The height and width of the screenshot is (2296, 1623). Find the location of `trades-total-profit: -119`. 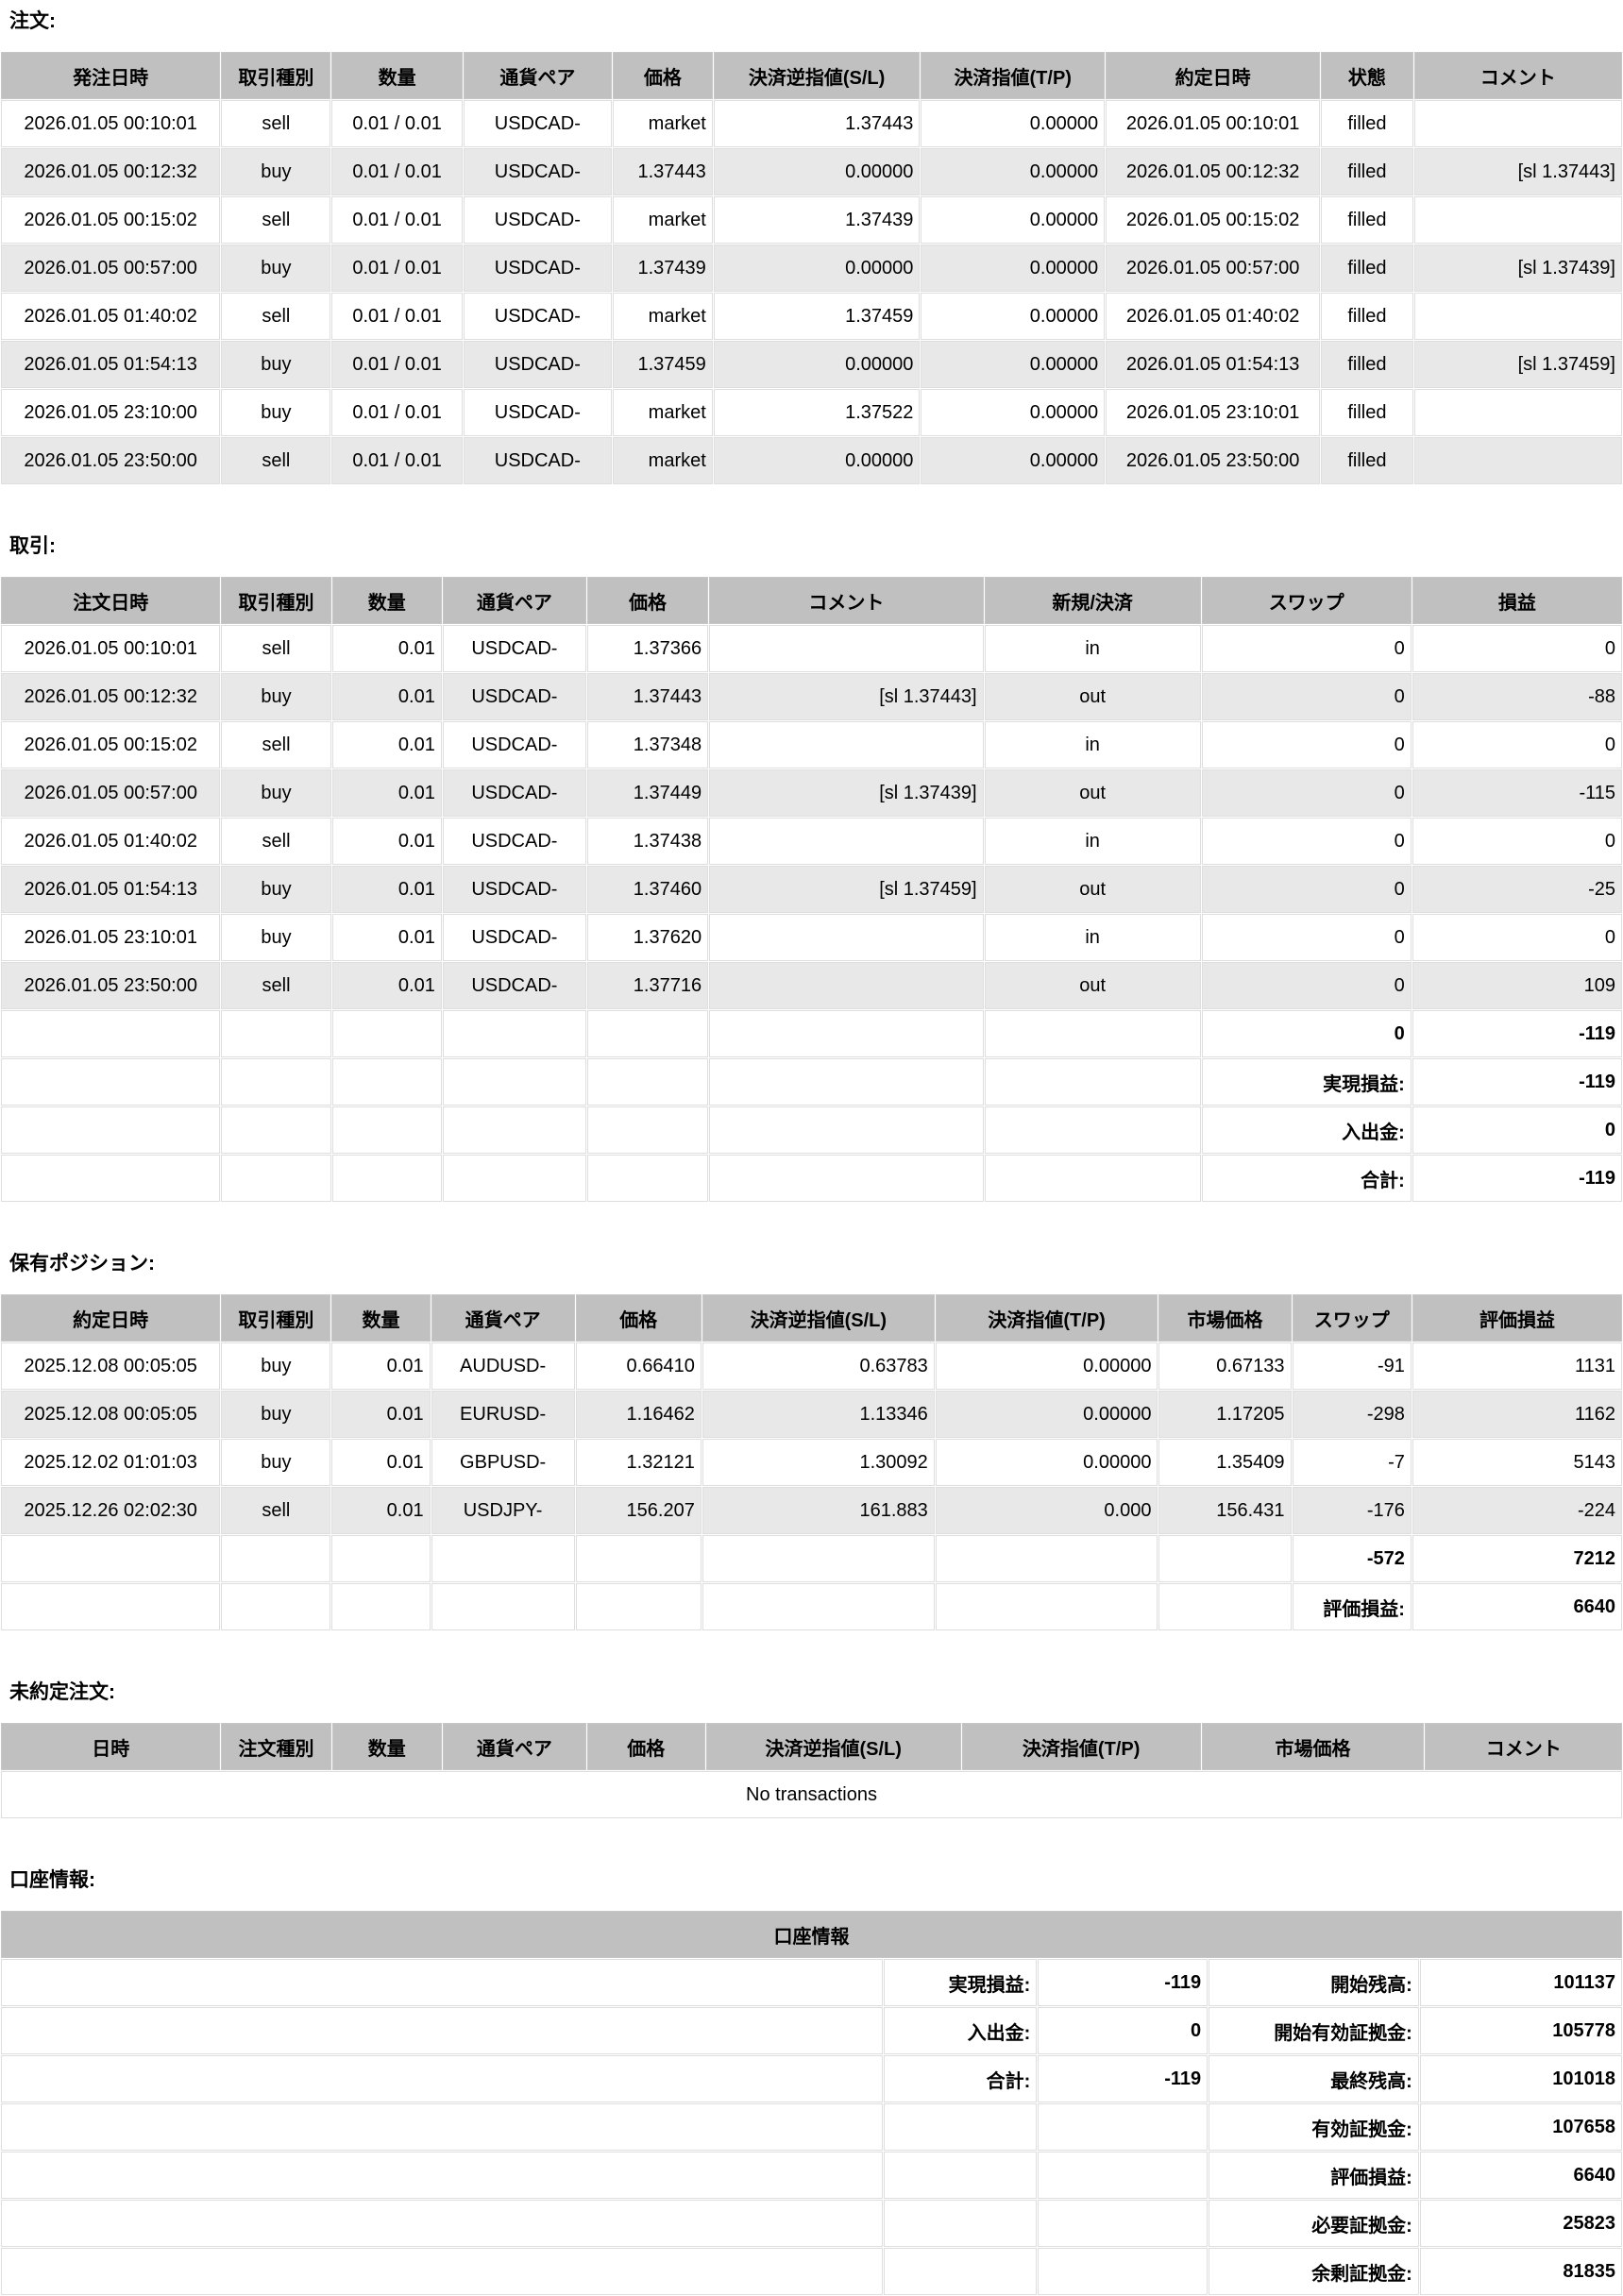

trades-total-profit: -119 is located at coordinates (1517, 1033).